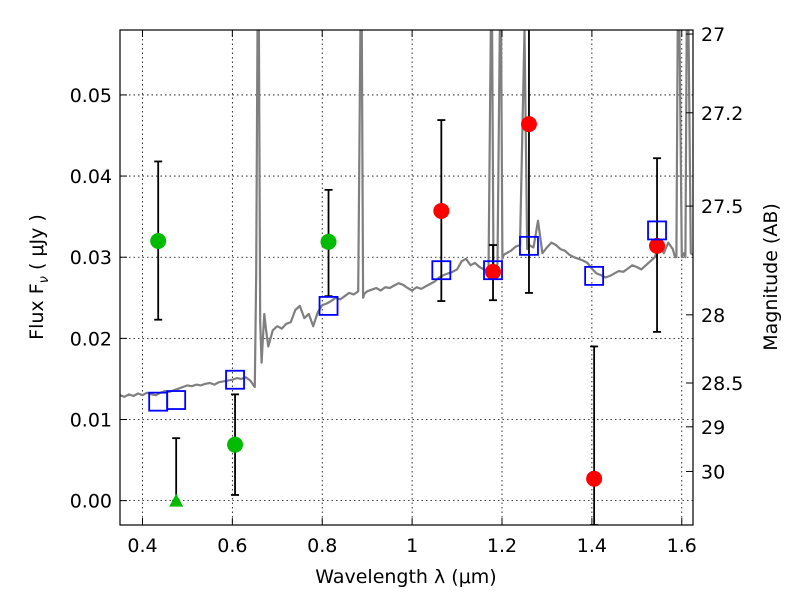 The width and height of the screenshot is (800, 600). I want to click on x-tick-label: 1.6, so click(682, 546).